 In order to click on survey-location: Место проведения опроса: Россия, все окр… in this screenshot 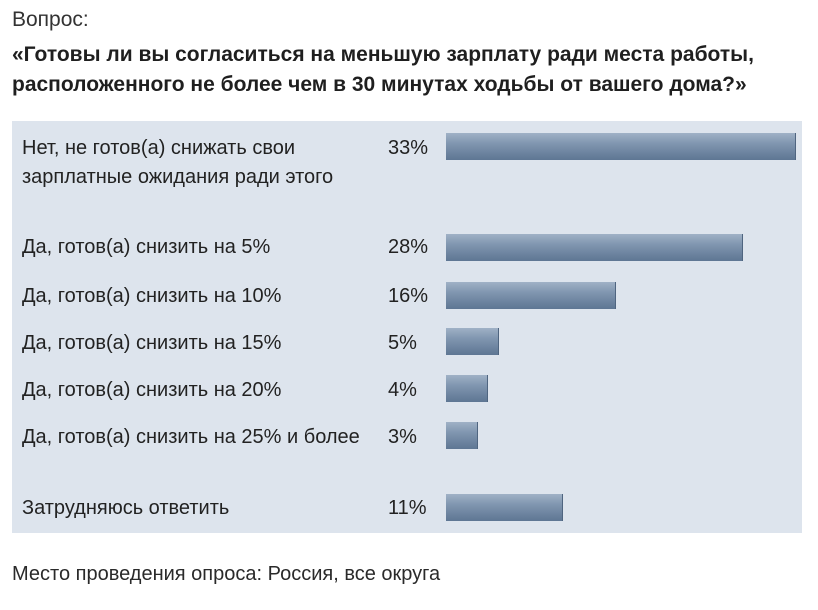, I will do `click(226, 574)`.